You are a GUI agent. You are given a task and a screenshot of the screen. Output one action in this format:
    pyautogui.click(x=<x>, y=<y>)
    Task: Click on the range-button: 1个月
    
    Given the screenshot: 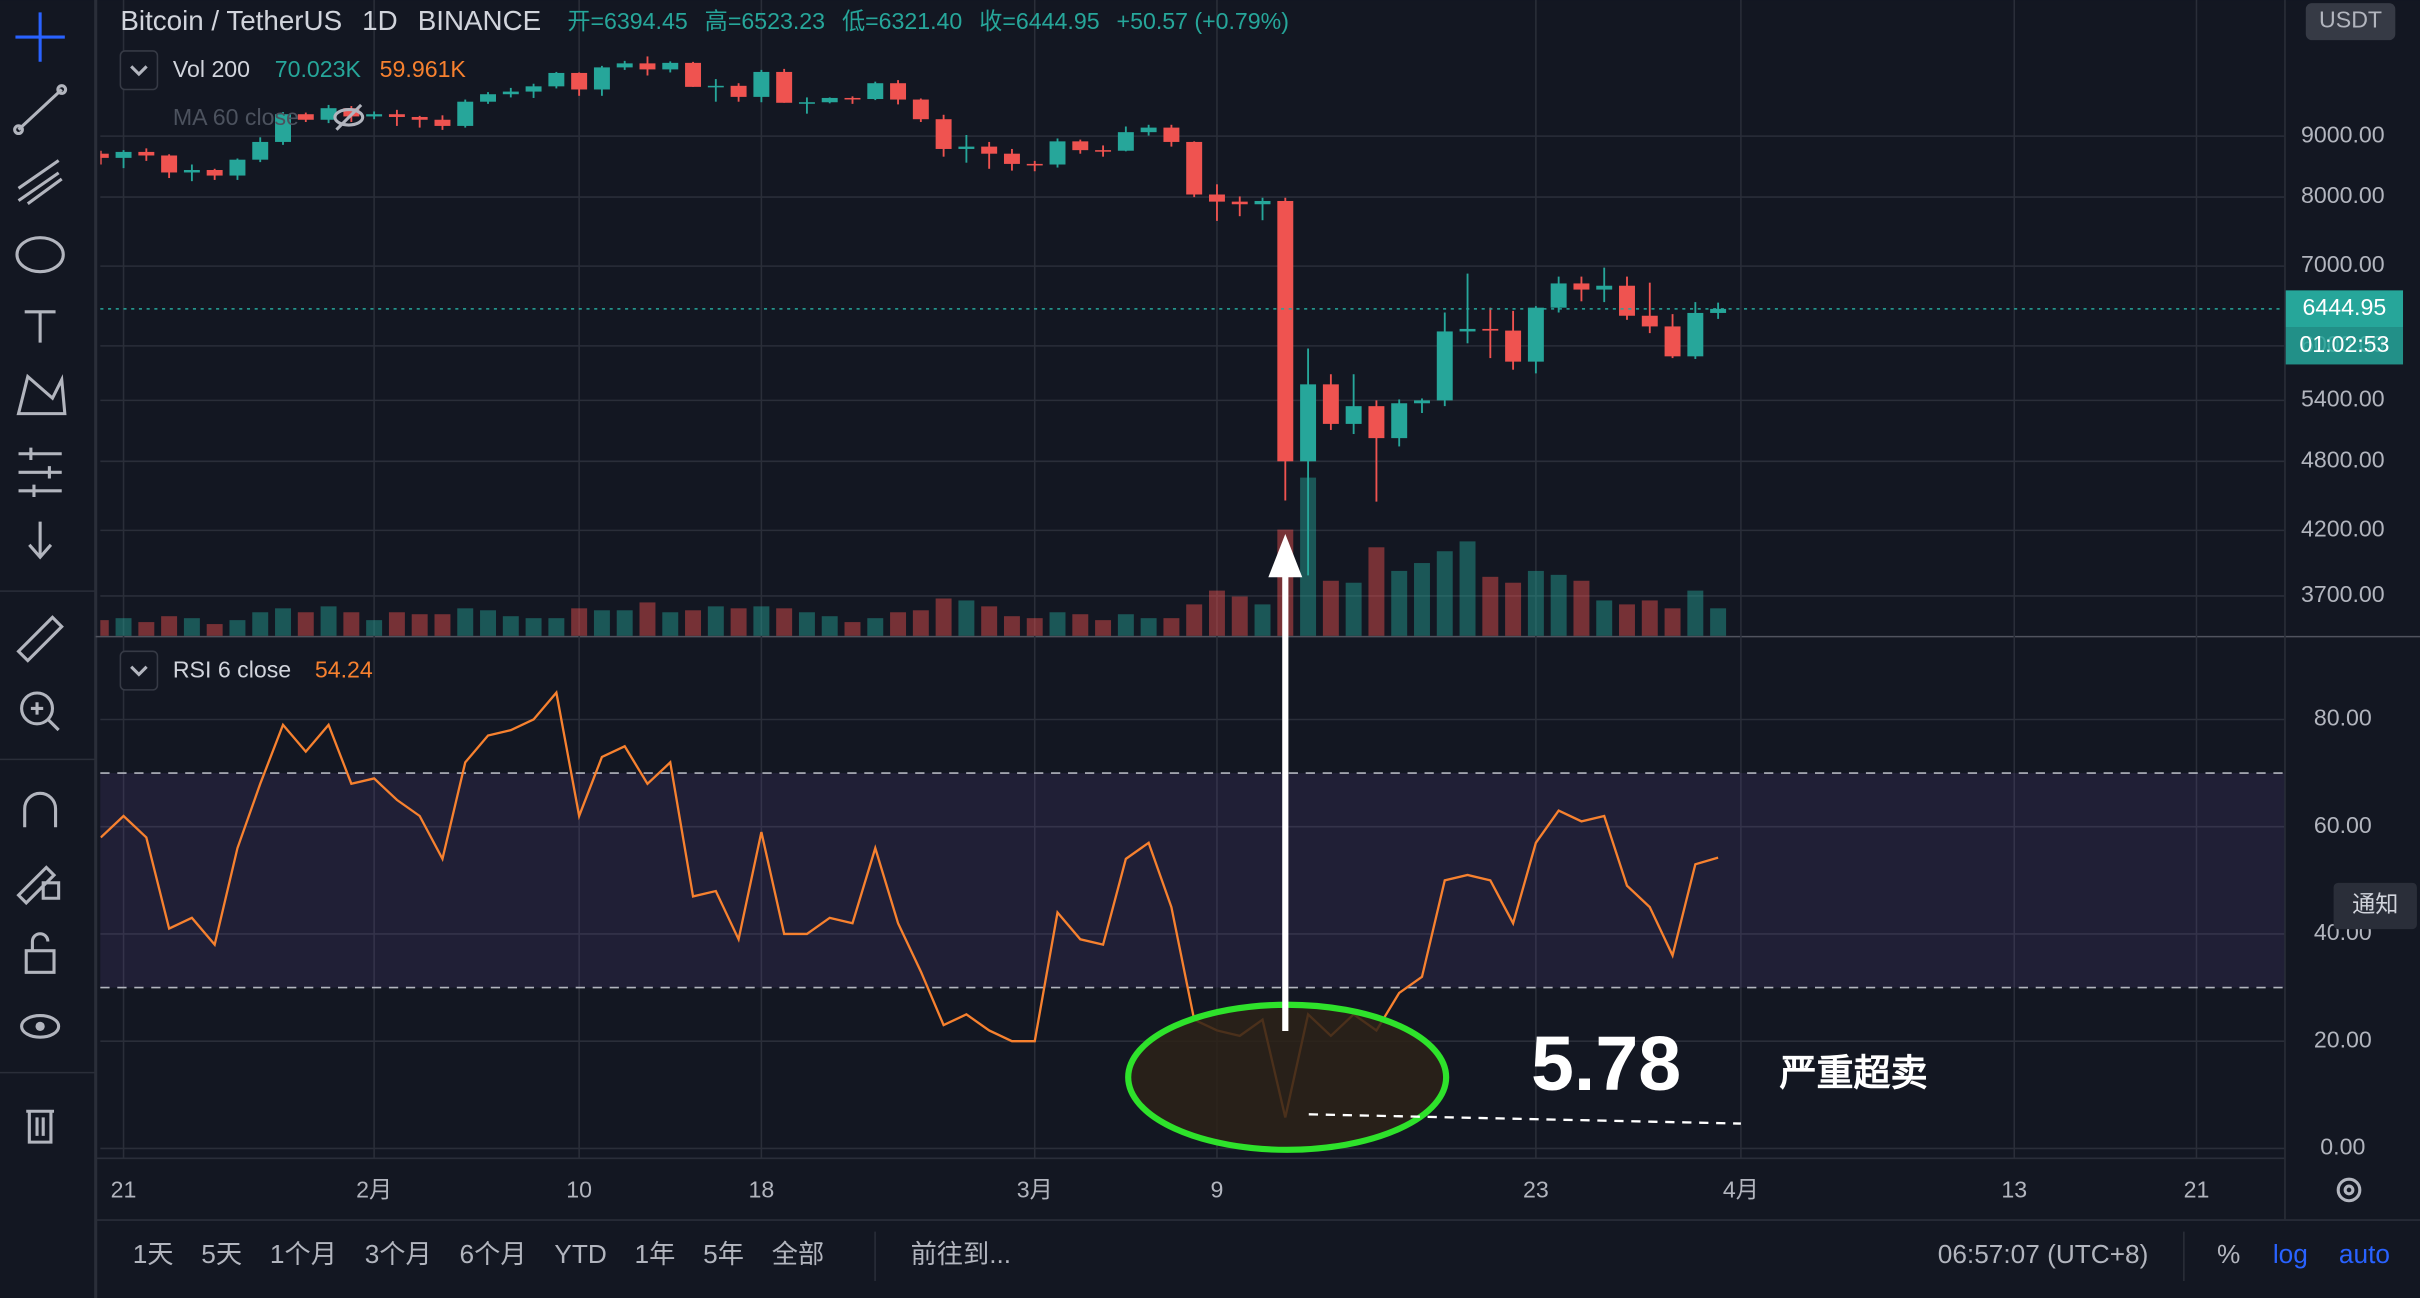 What is the action you would take?
    pyautogui.click(x=303, y=1254)
    